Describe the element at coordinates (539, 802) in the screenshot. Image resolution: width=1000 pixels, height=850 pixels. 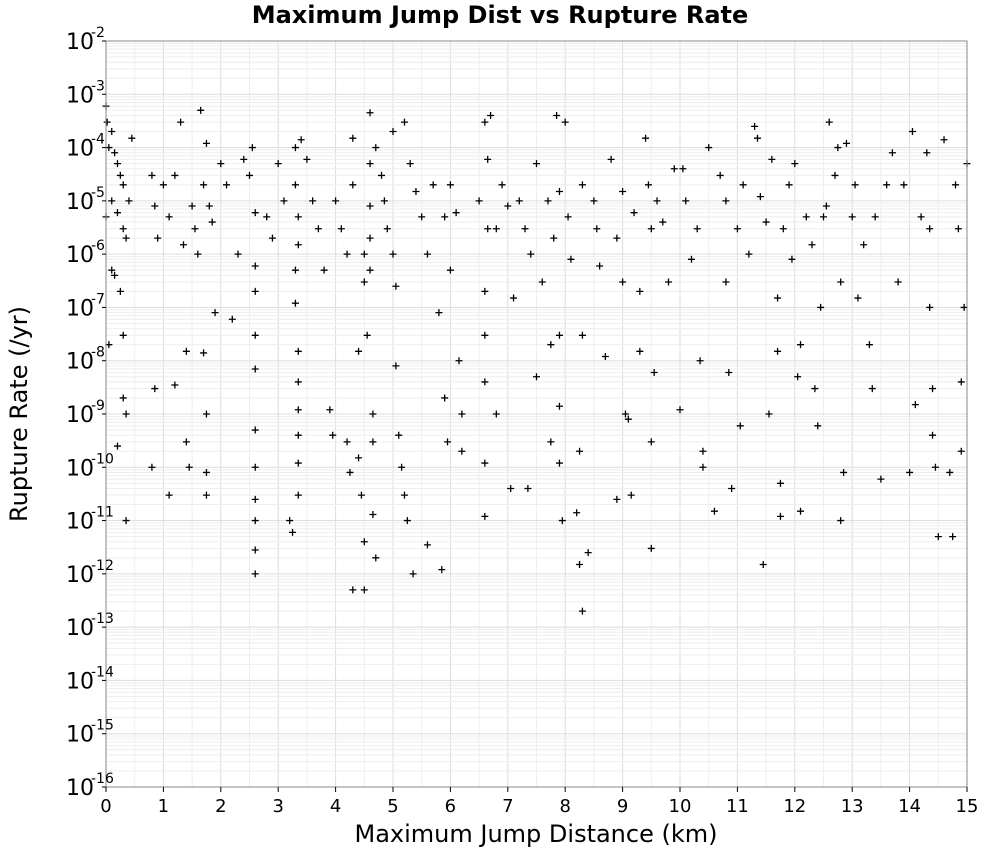
I see `x-axis-ticks: 0 1 2 3 4 5 6 7 8 9 10 11 12 13 14 15` at that location.